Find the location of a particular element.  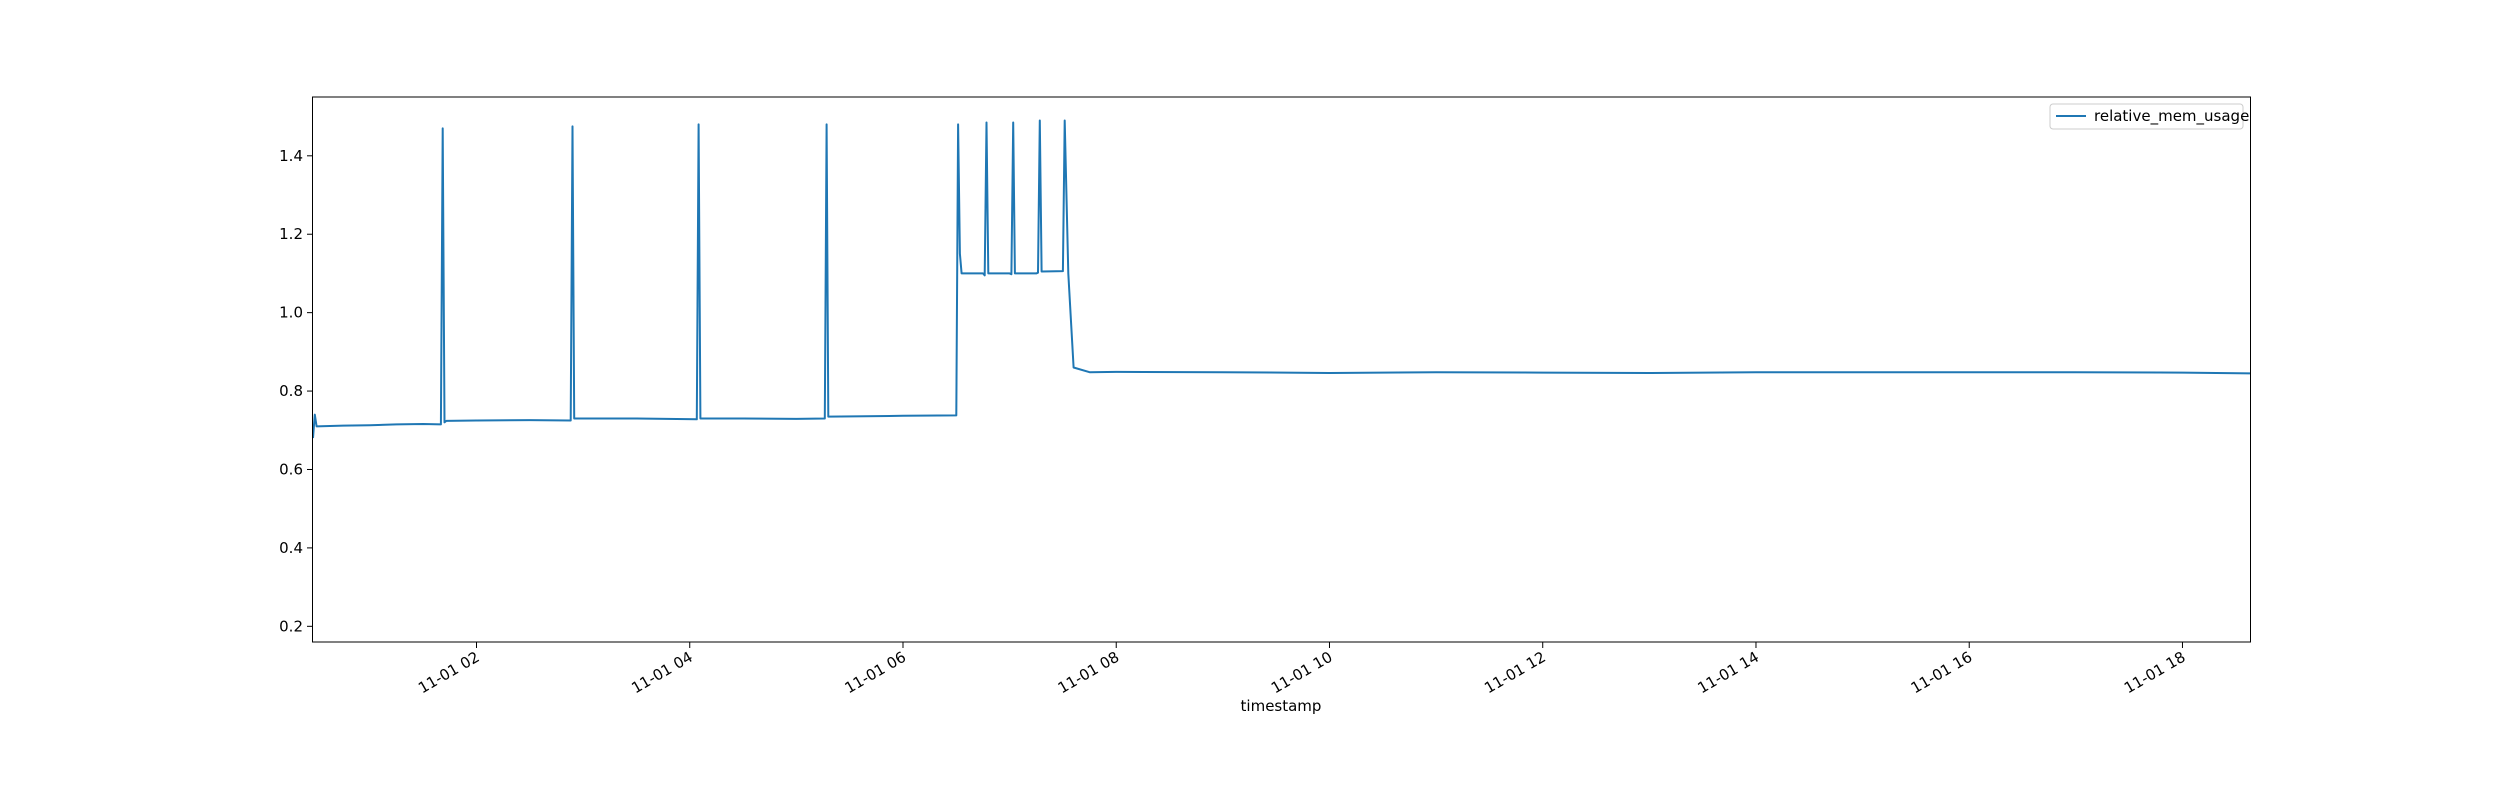

y-tick-label: 0.2 is located at coordinates (291, 626).